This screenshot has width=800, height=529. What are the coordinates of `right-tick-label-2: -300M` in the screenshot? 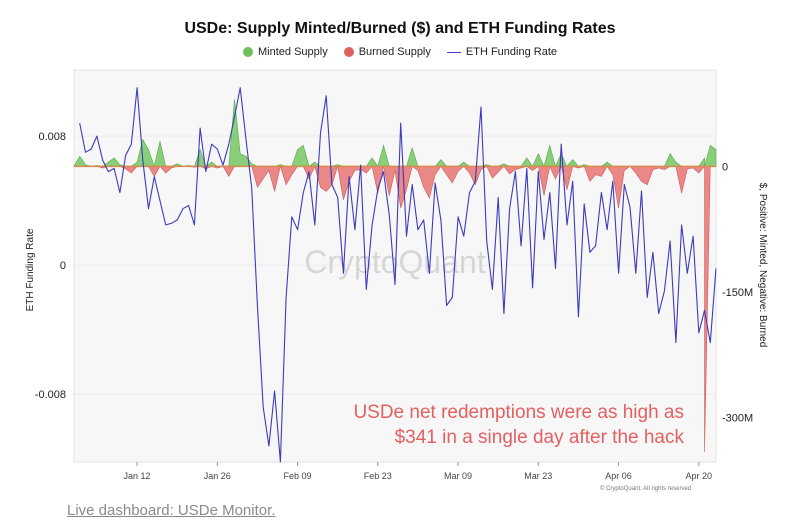 It's located at (737, 419).